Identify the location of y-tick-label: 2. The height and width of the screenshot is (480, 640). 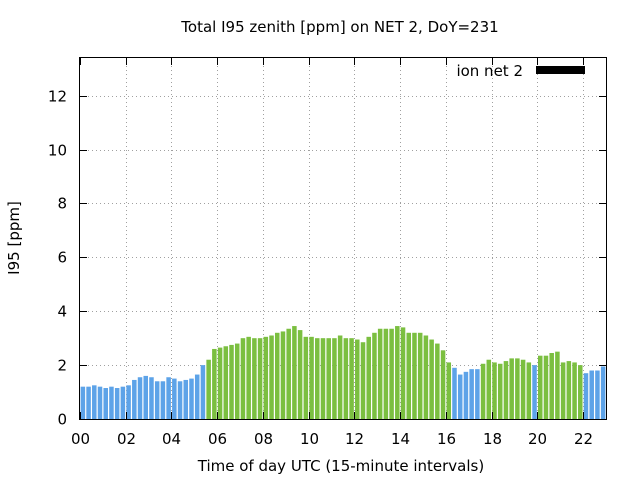
(62, 366).